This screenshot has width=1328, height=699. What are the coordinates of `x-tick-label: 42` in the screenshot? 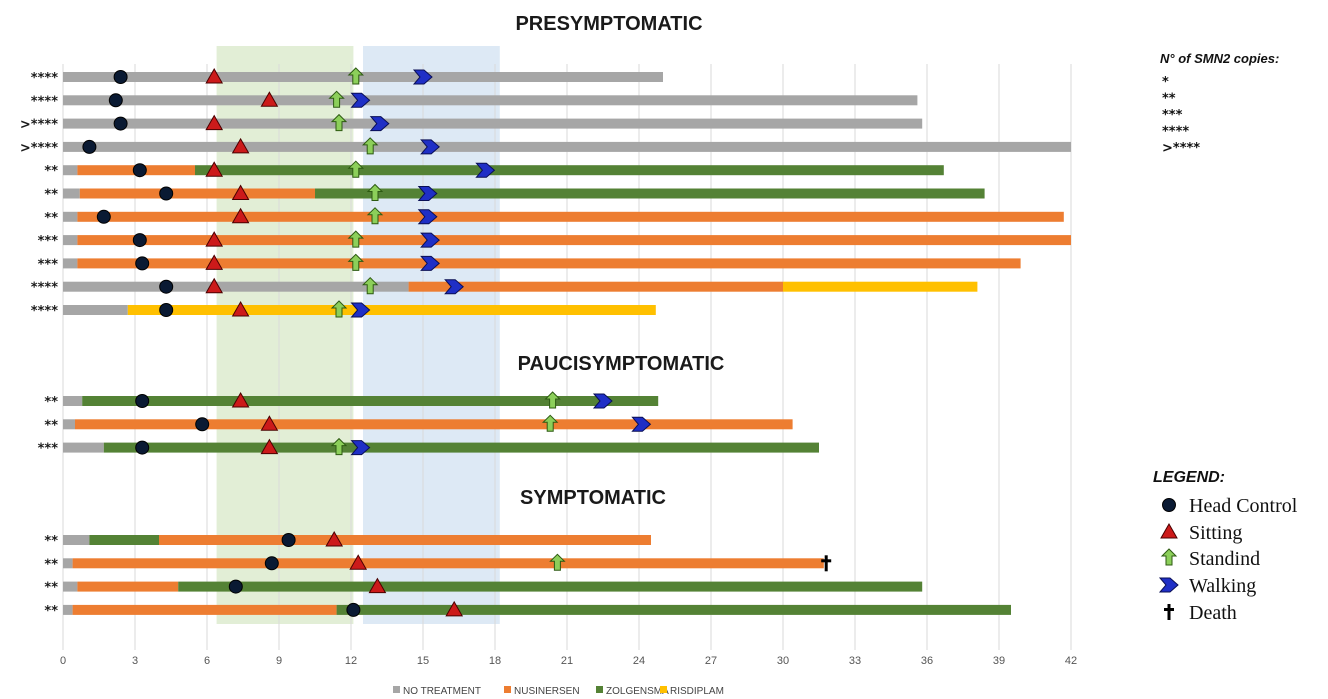 It's located at (1071, 661).